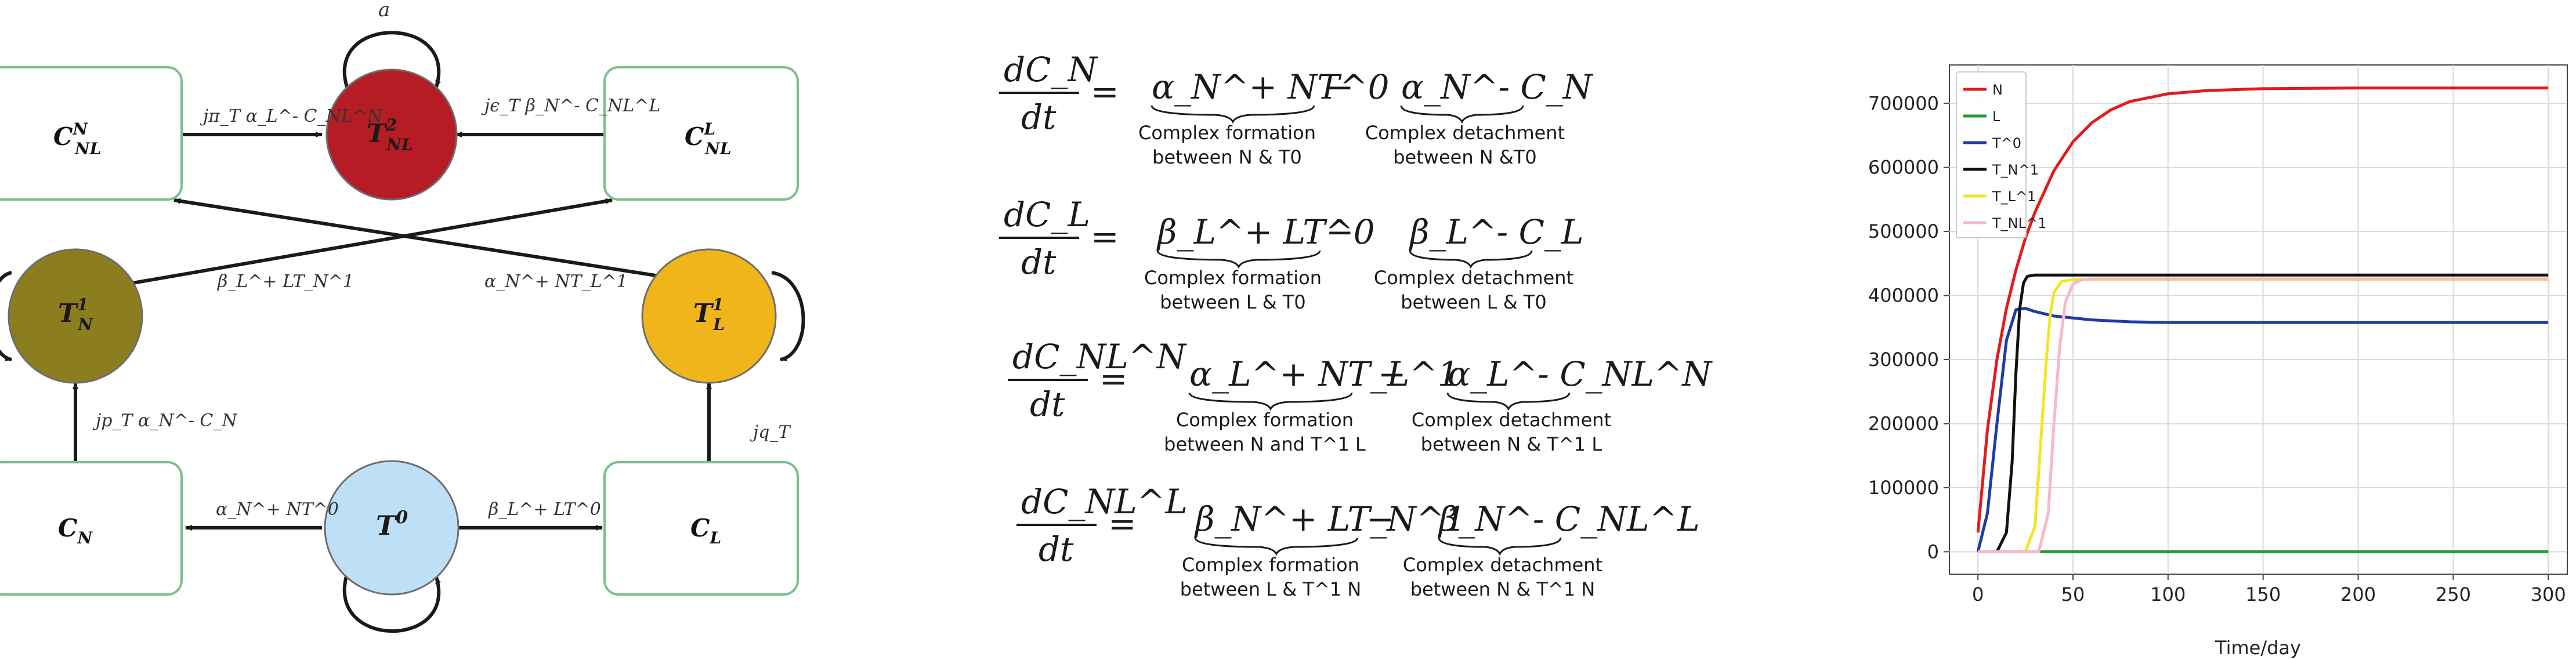 This screenshot has height=660, width=2576. What do you see at coordinates (77, 138) in the screenshot?
I see `node-label-c-nl-n: CN NL` at bounding box center [77, 138].